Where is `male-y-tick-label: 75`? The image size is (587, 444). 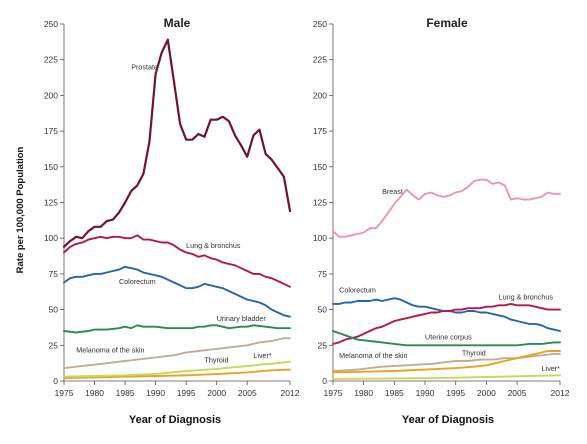 male-y-tick-label: 75 is located at coordinates (54, 274).